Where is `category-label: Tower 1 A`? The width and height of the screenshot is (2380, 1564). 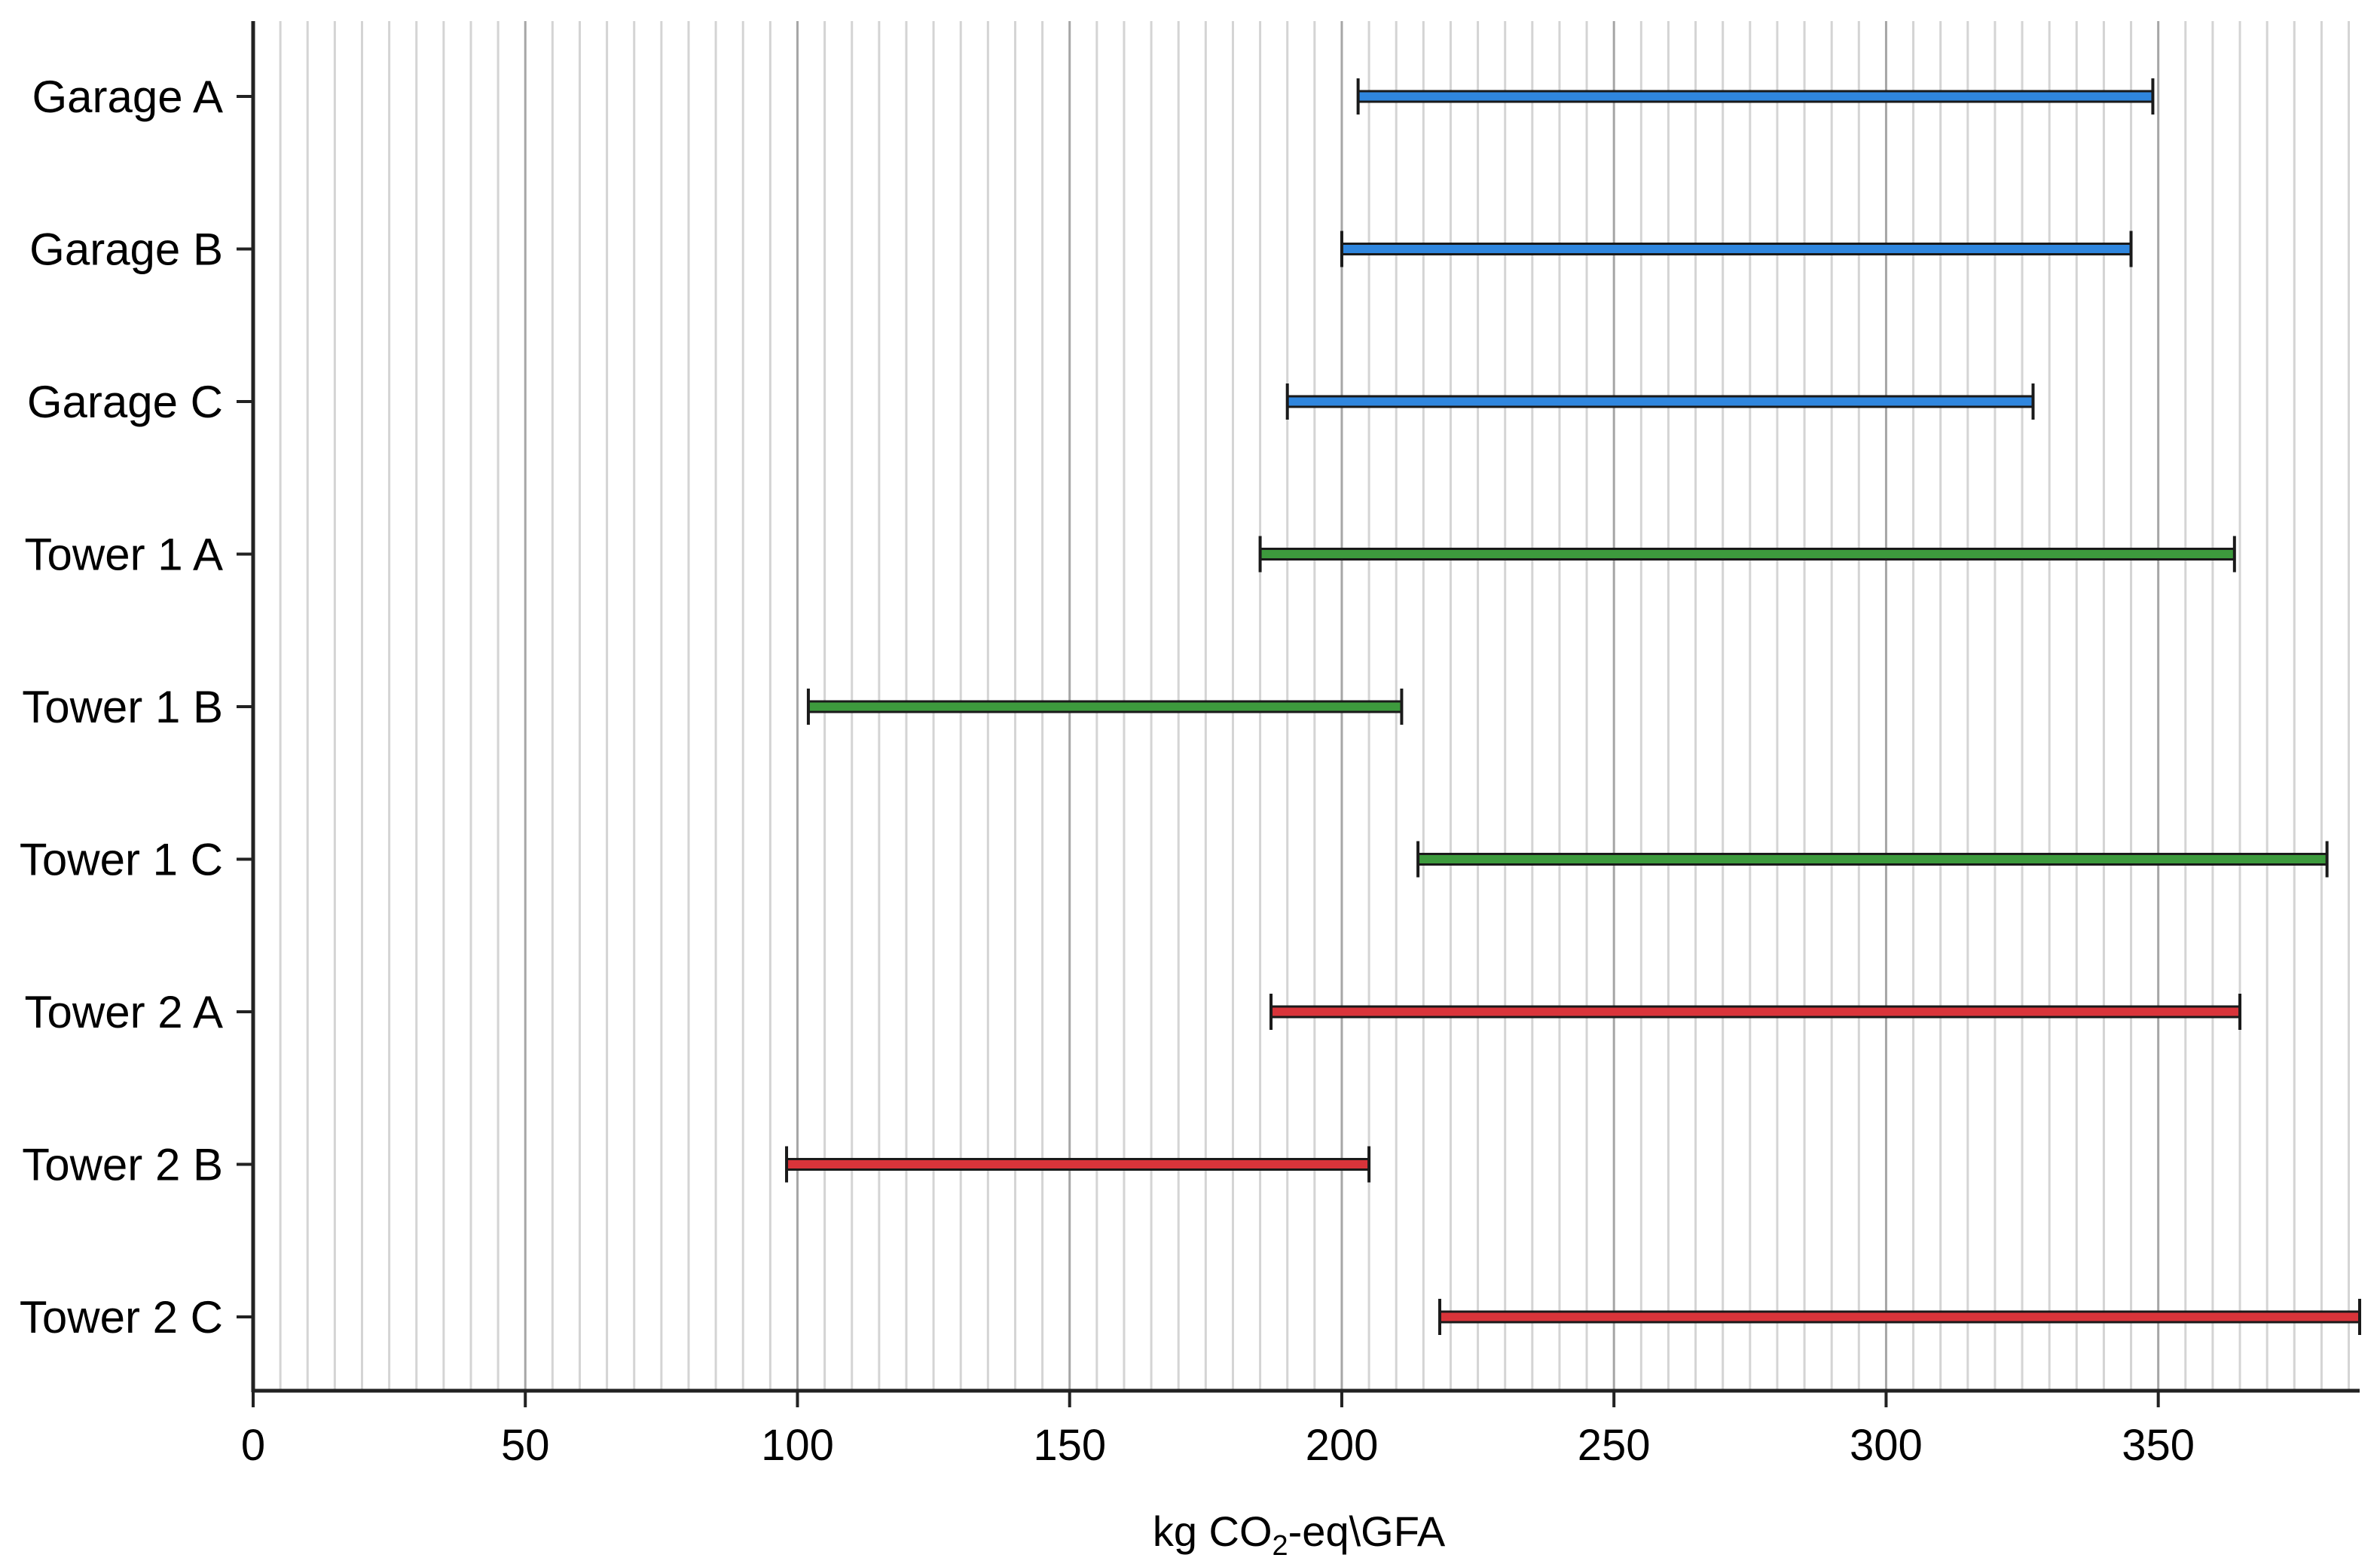 category-label: Tower 1 A is located at coordinates (124, 555).